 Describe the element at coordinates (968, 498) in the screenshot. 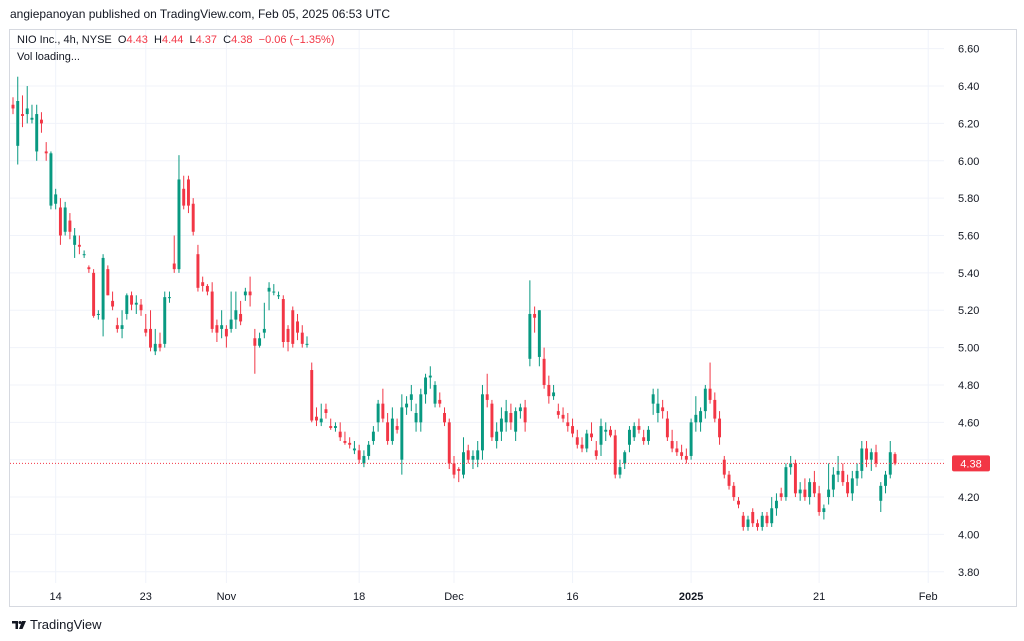

I see `price-tick-label: 4.20` at that location.